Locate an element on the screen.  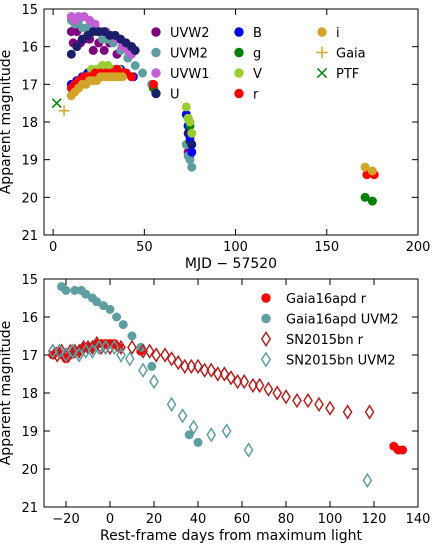
legend-marker-sn2015bn-r is located at coordinates (266, 339).